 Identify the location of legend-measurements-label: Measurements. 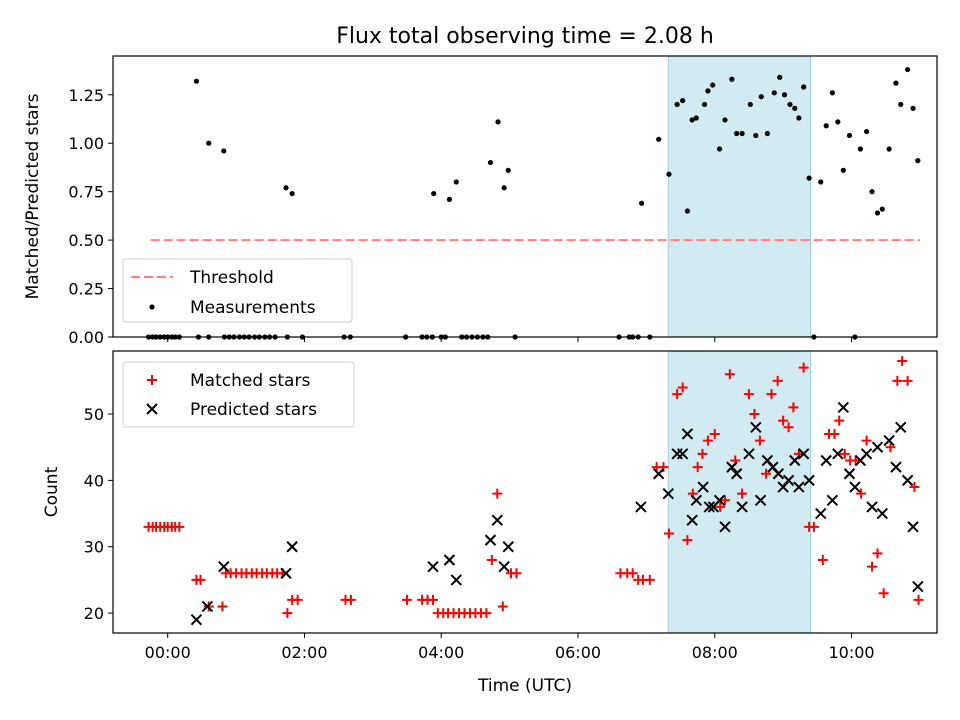
(253, 308).